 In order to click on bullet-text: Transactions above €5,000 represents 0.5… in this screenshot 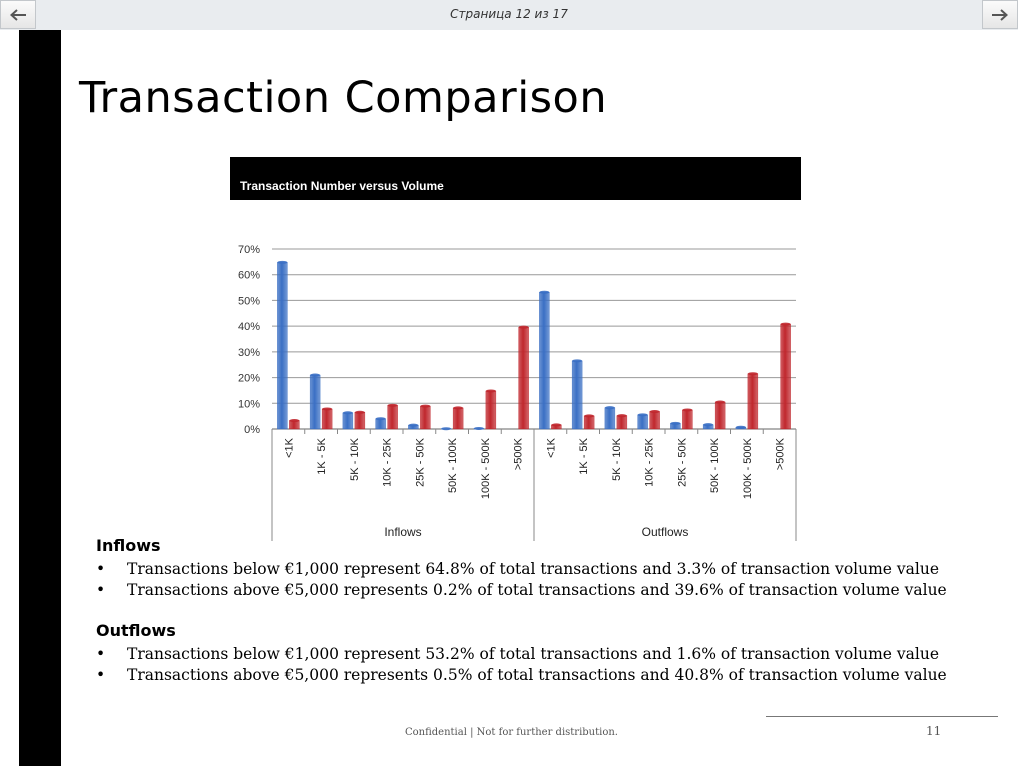, I will do `click(537, 675)`.